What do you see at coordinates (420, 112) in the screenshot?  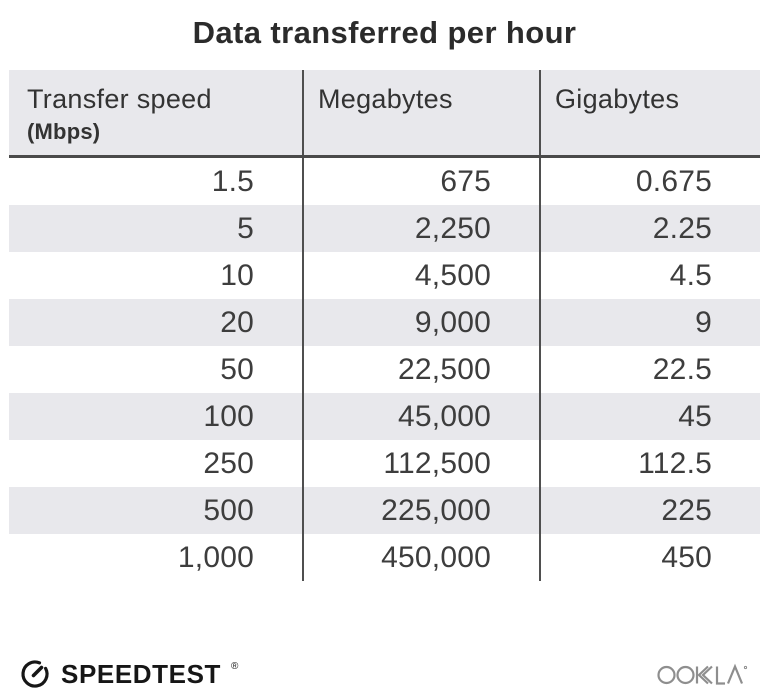 I see `column-header-megabytes: Megabytes` at bounding box center [420, 112].